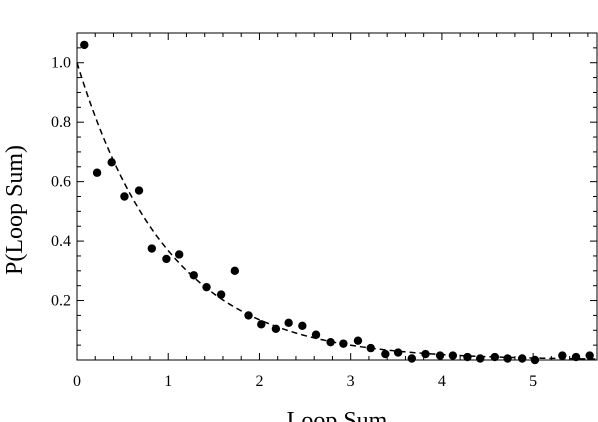 Image resolution: width=598 pixels, height=422 pixels. Describe the element at coordinates (15, 210) in the screenshot. I see `y-axis-label: P(Loop Sum)` at that location.